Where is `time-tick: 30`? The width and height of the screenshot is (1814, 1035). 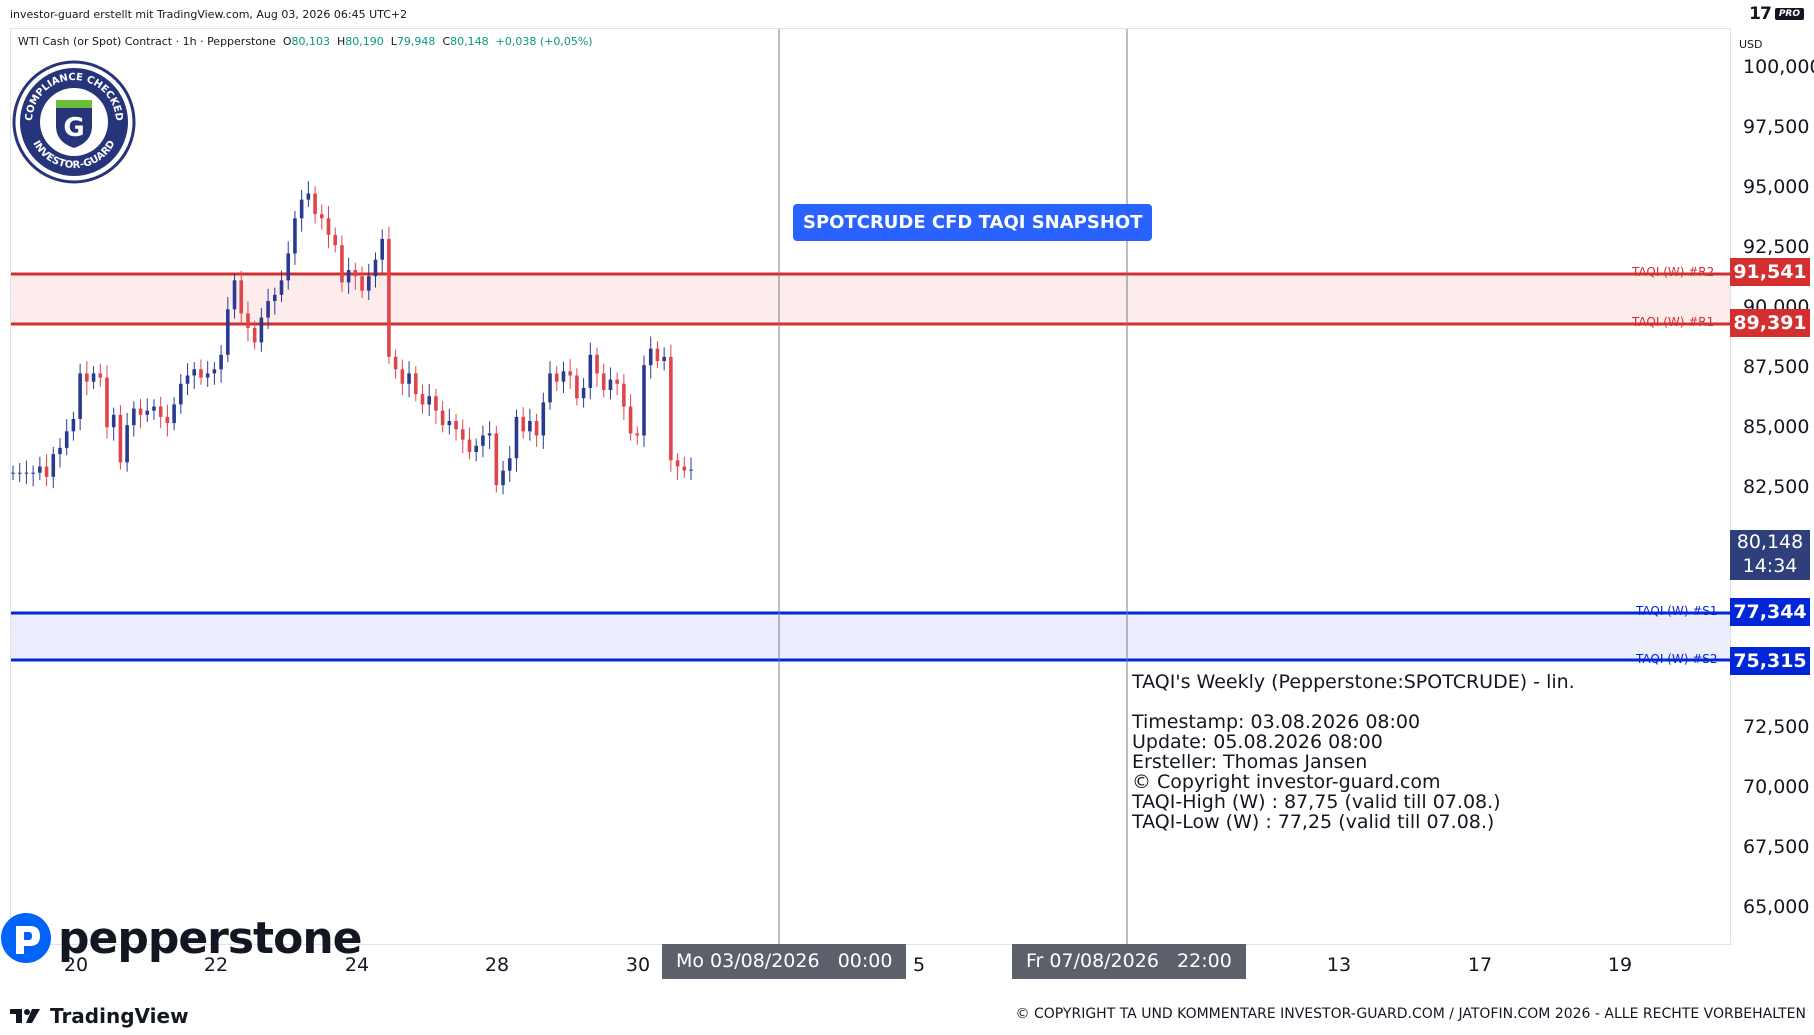
time-tick: 30 is located at coordinates (638, 965).